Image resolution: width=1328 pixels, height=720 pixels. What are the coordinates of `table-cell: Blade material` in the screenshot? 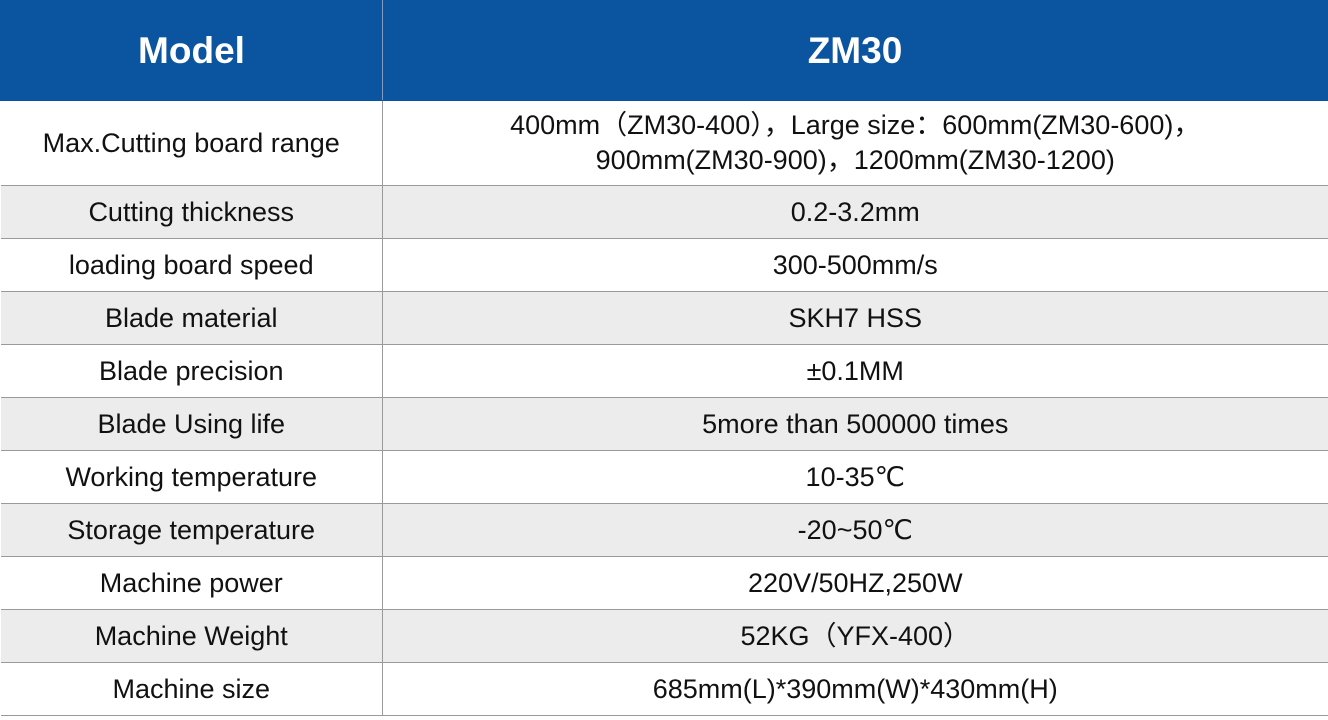 It's located at (191, 318).